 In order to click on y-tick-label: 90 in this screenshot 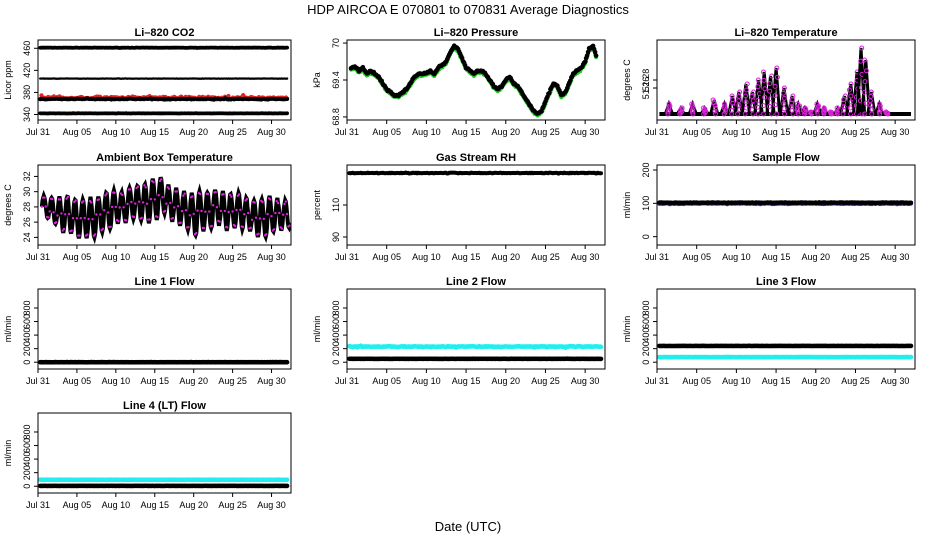, I will do `click(336, 237)`.